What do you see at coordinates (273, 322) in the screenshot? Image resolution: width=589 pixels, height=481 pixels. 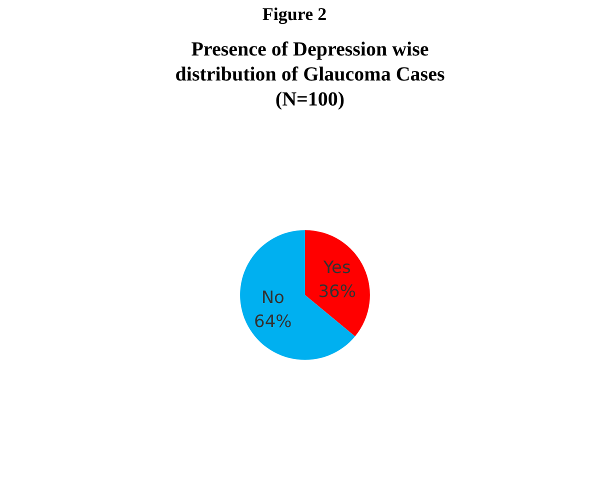 I see `data-label: 64%` at bounding box center [273, 322].